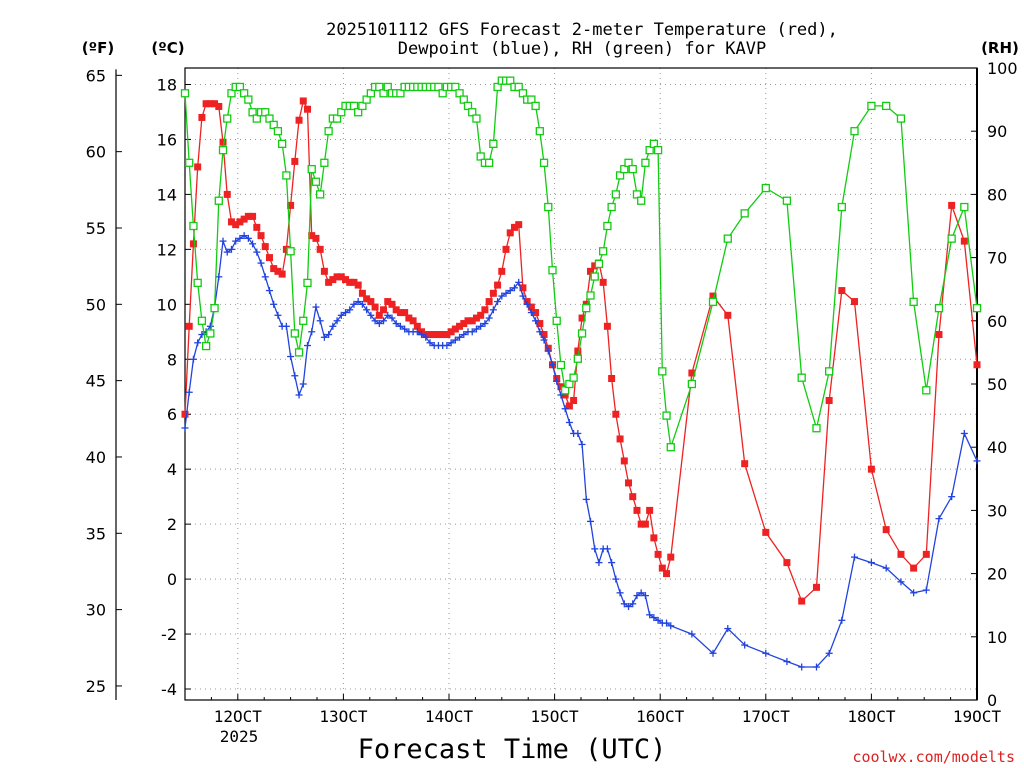 The image size is (1024, 768). I want to click on x-tick-label: 14OCT, so click(449, 716).